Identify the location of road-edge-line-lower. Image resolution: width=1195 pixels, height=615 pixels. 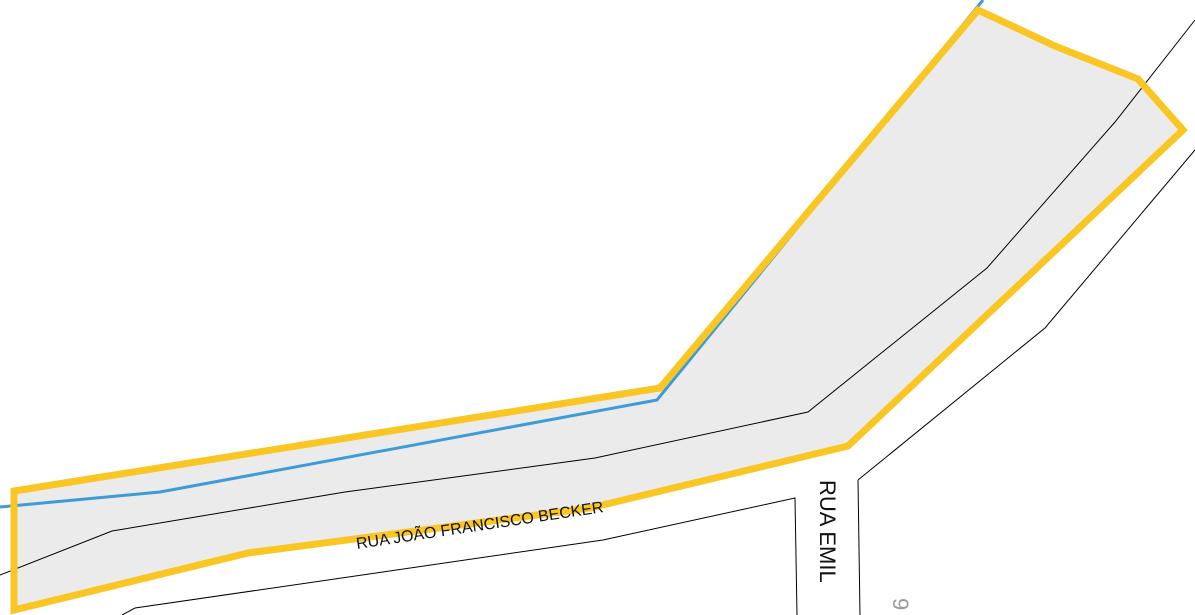
(459, 556).